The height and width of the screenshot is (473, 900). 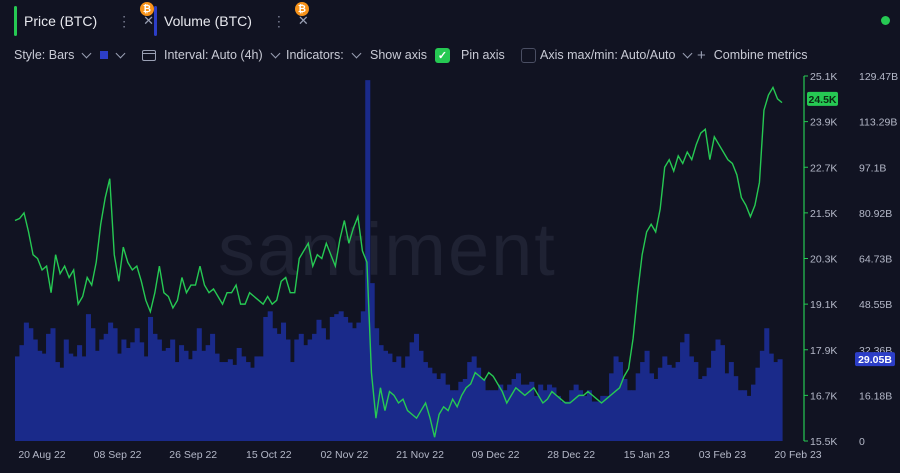 What do you see at coordinates (124, 20) in the screenshot?
I see `tab-price-more-icon: ⋮` at bounding box center [124, 20].